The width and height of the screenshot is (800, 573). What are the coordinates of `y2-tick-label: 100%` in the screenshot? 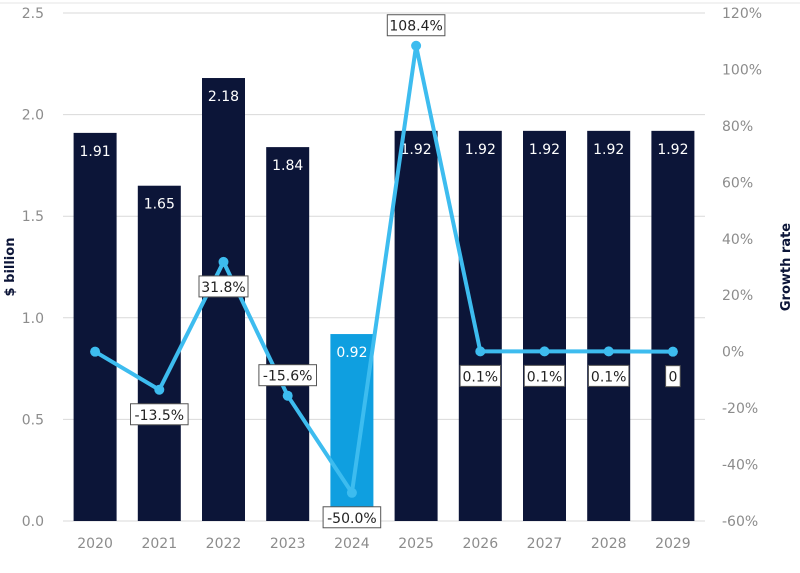 It's located at (742, 70).